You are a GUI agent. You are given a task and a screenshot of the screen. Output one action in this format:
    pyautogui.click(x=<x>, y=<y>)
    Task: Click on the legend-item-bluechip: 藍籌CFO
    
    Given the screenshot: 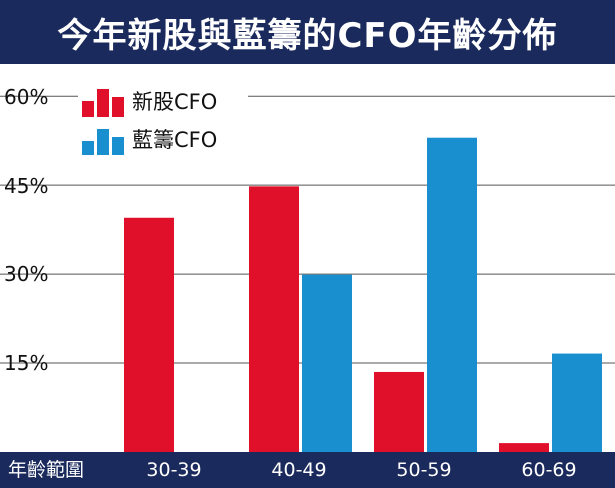 What is the action you would take?
    pyautogui.click(x=149, y=139)
    